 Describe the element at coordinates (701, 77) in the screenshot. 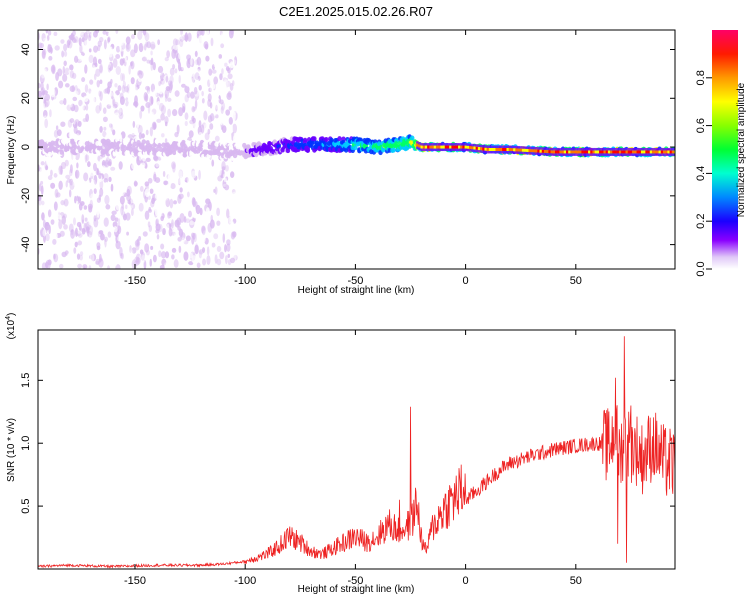

I see `colorbar-tick-label: 0.8` at that location.